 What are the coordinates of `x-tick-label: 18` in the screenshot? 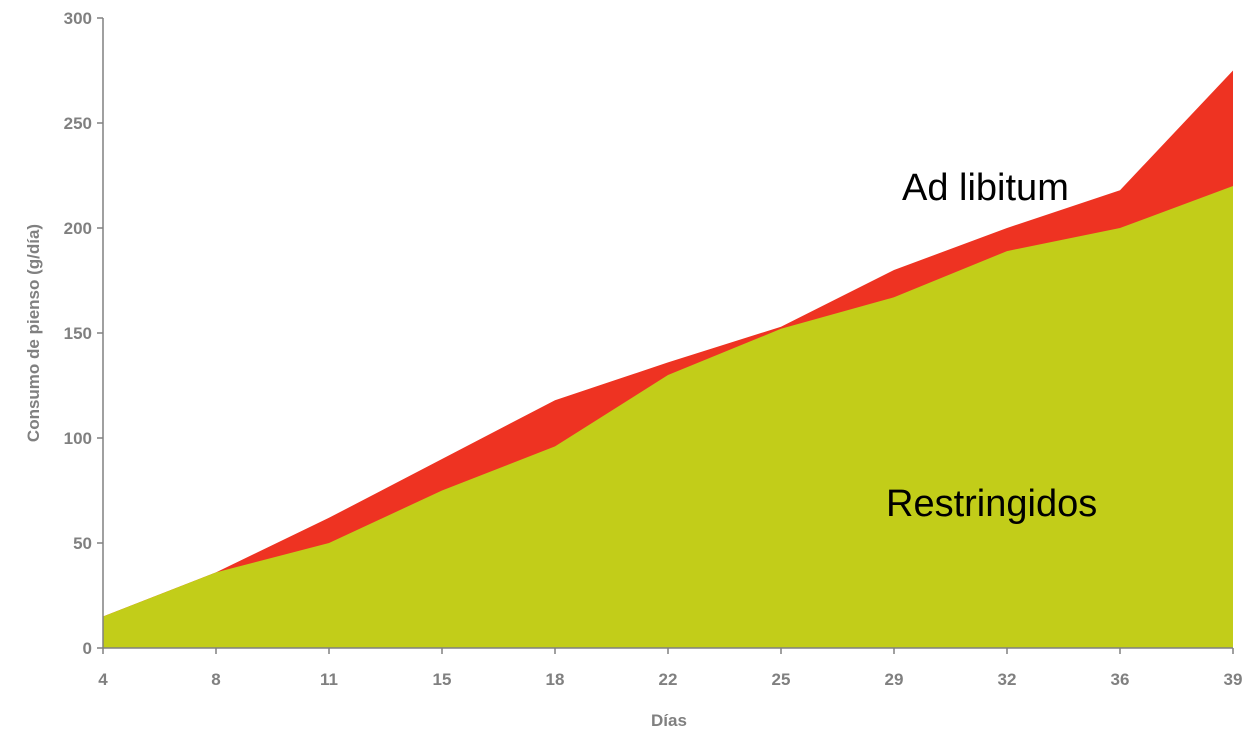 It's located at (555, 679).